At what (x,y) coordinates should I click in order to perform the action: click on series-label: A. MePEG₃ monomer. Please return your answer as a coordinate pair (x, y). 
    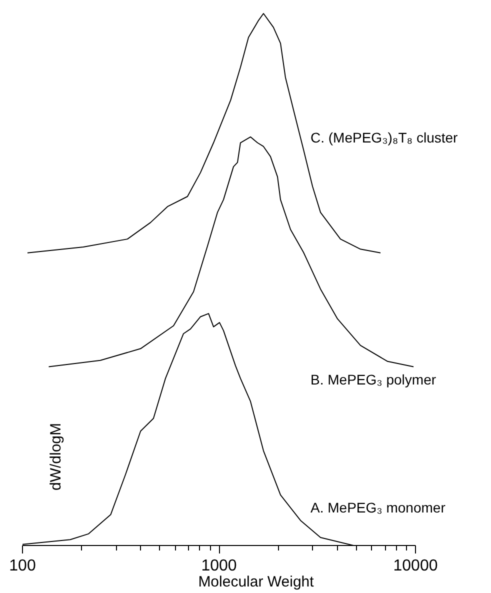
    Looking at the image, I should click on (378, 508).